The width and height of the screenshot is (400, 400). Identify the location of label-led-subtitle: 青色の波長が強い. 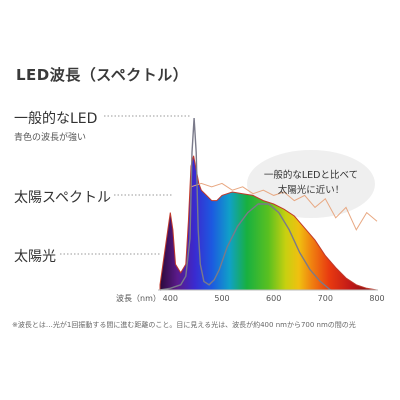
(50, 138).